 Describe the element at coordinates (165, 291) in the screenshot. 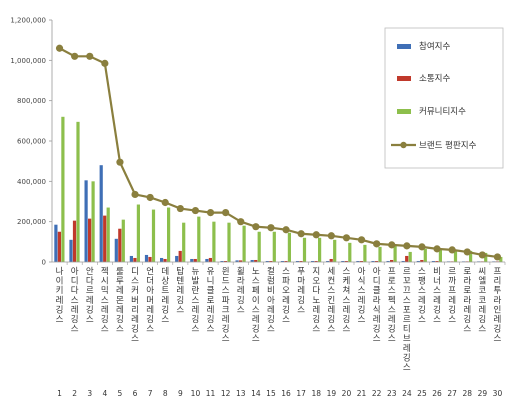

I see `x-category-label-char: 트` at that location.